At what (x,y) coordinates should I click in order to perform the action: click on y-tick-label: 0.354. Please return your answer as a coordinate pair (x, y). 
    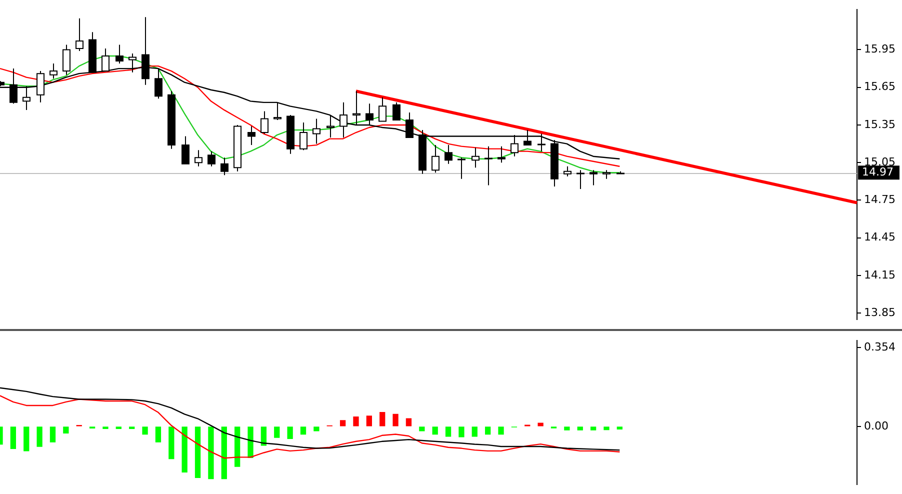
    Looking at the image, I should click on (880, 347).